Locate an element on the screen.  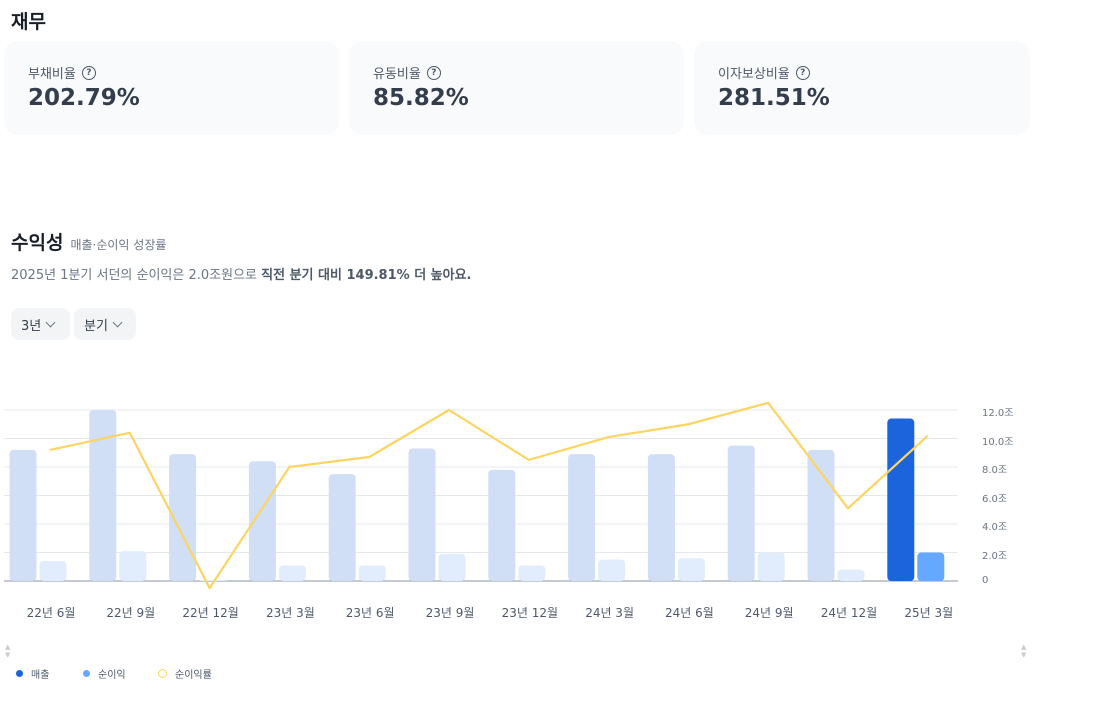
scroll-right-icon: ▲ ▼ is located at coordinates (1024, 651).